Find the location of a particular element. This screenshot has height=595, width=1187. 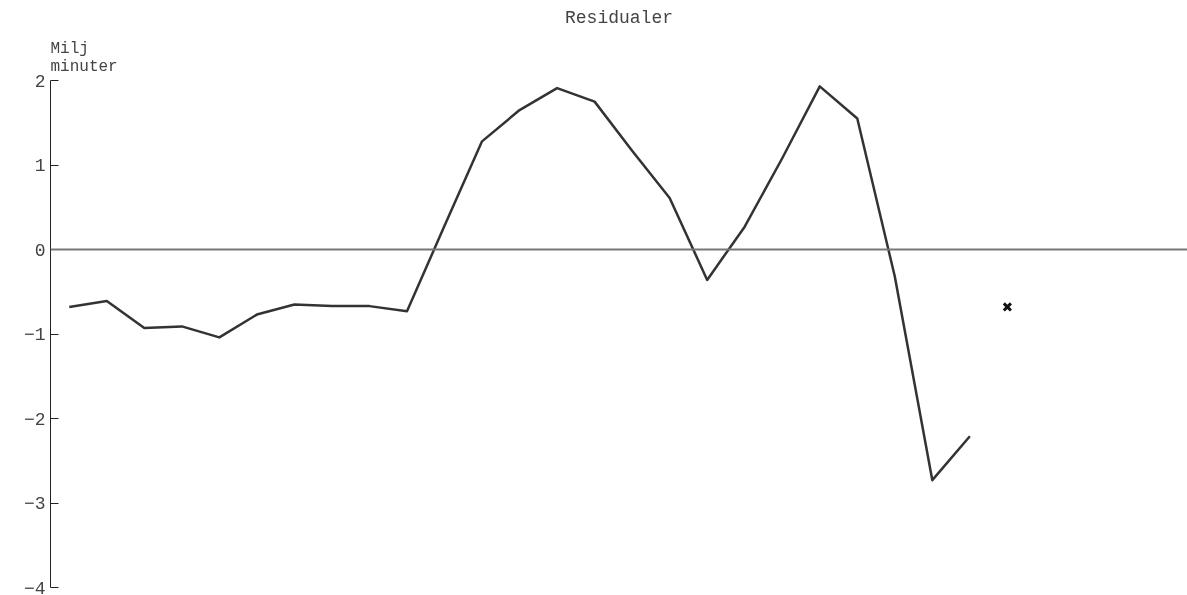

y-tick-label: −1 is located at coordinates (34, 335).